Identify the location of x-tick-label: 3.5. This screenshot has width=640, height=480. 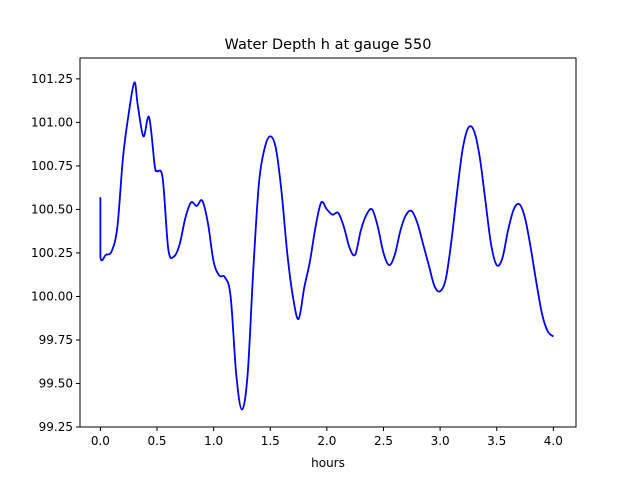
(496, 441).